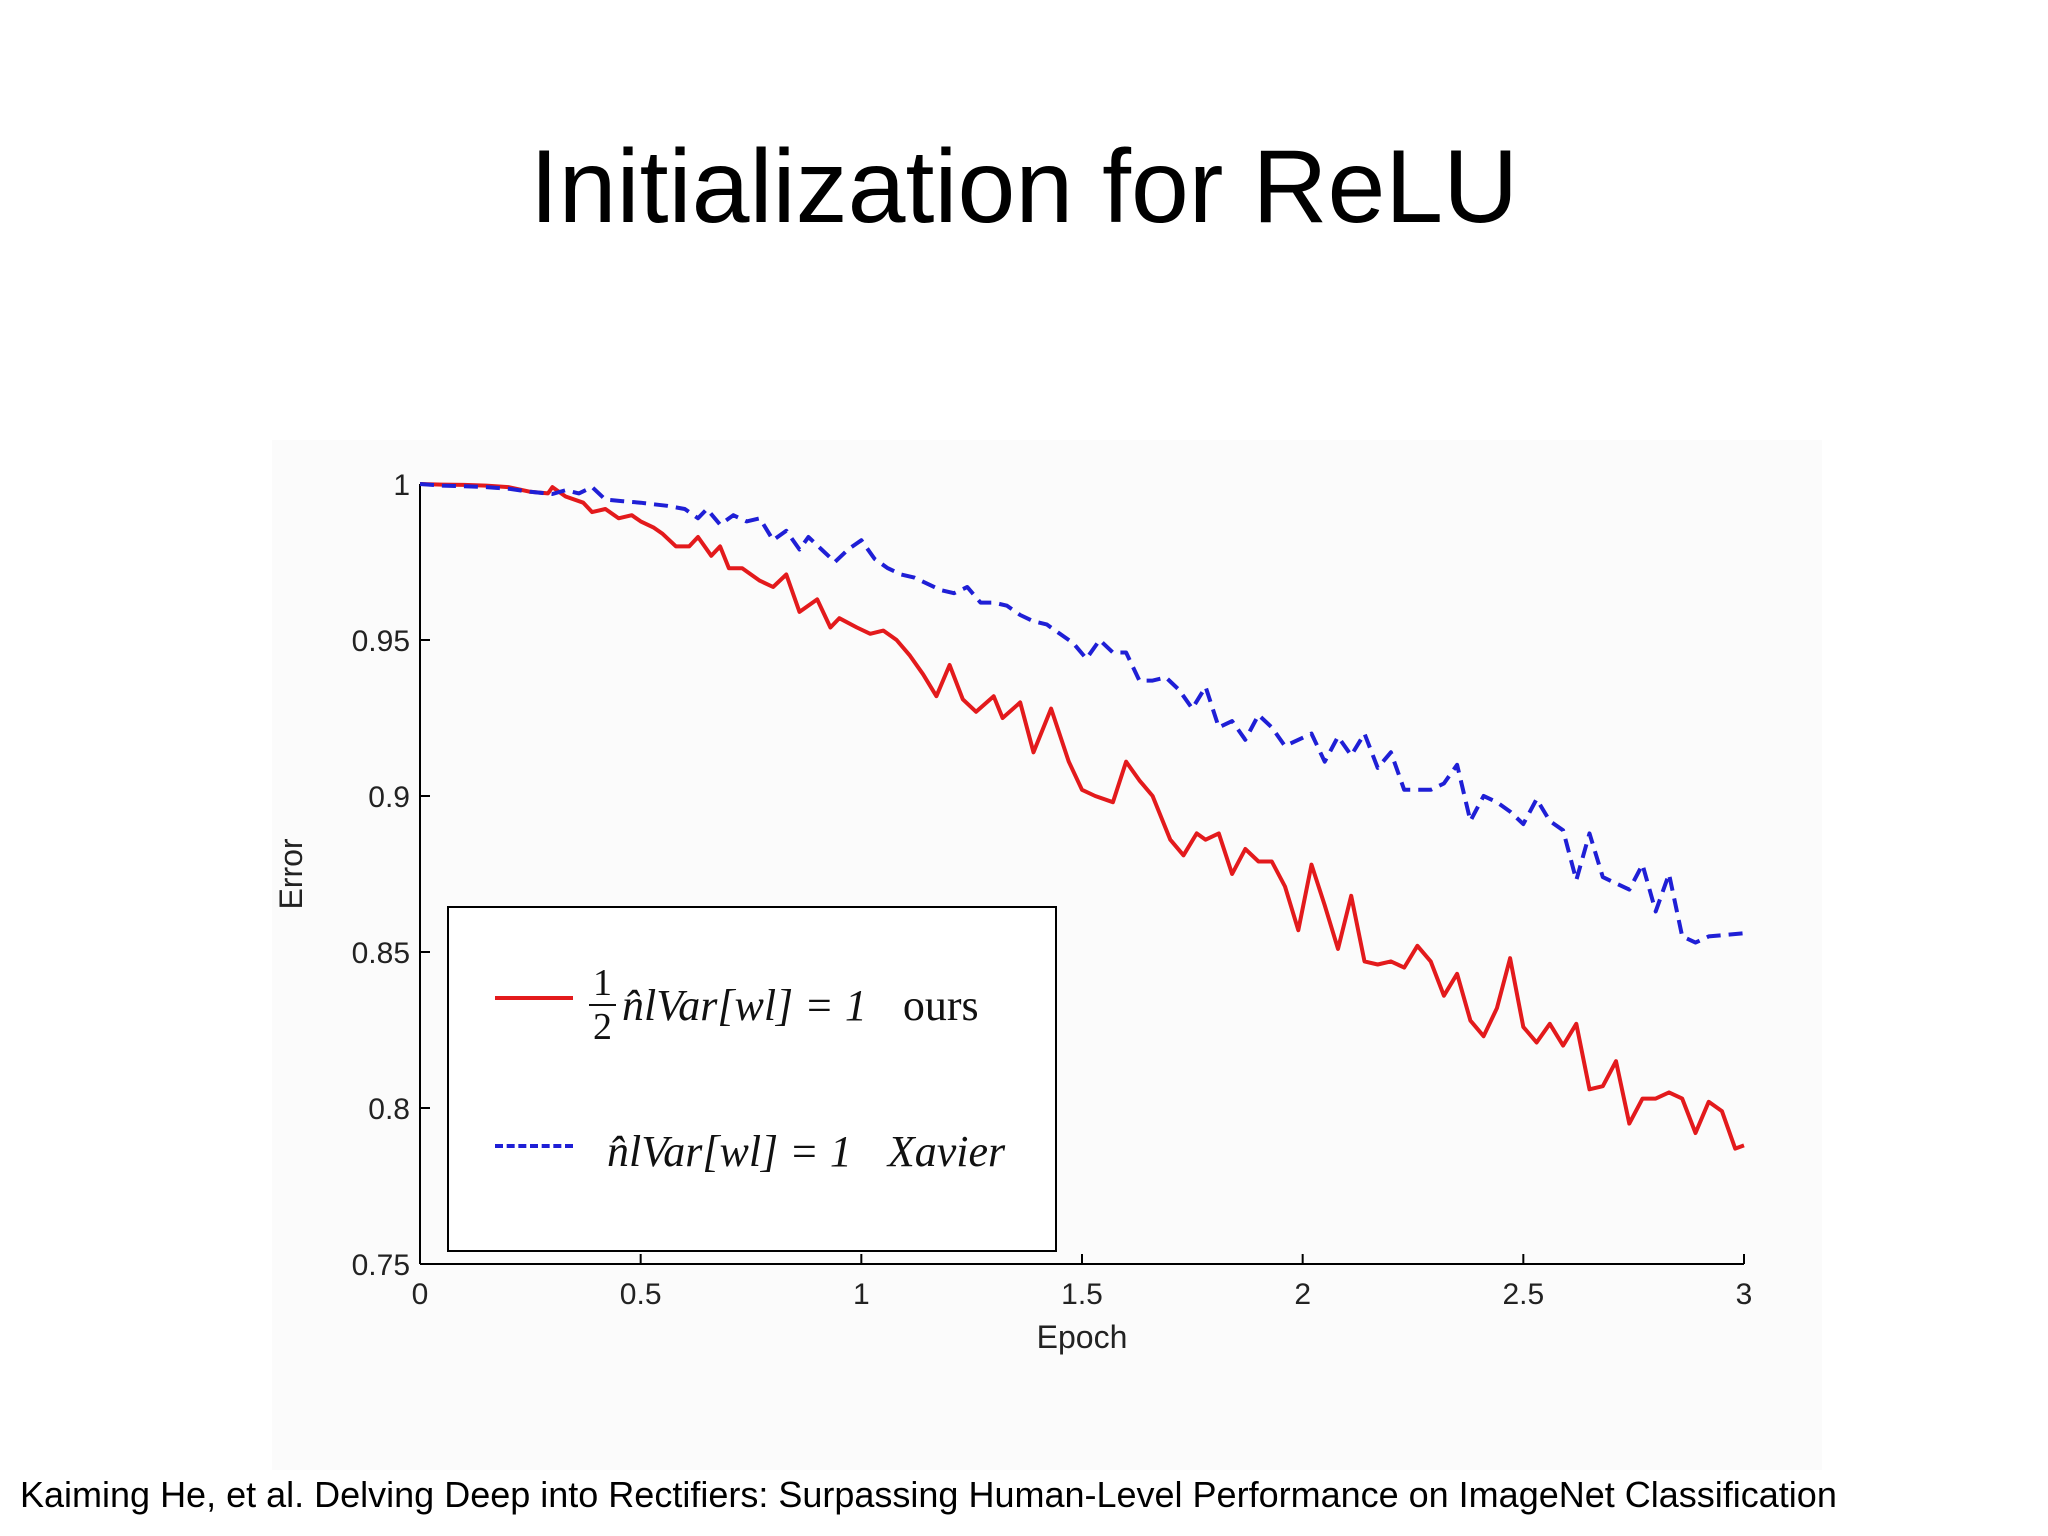 The image size is (2048, 1536). I want to click on legend-expression-xavier: n̂lVar[wl] = 1, so click(729, 1151).